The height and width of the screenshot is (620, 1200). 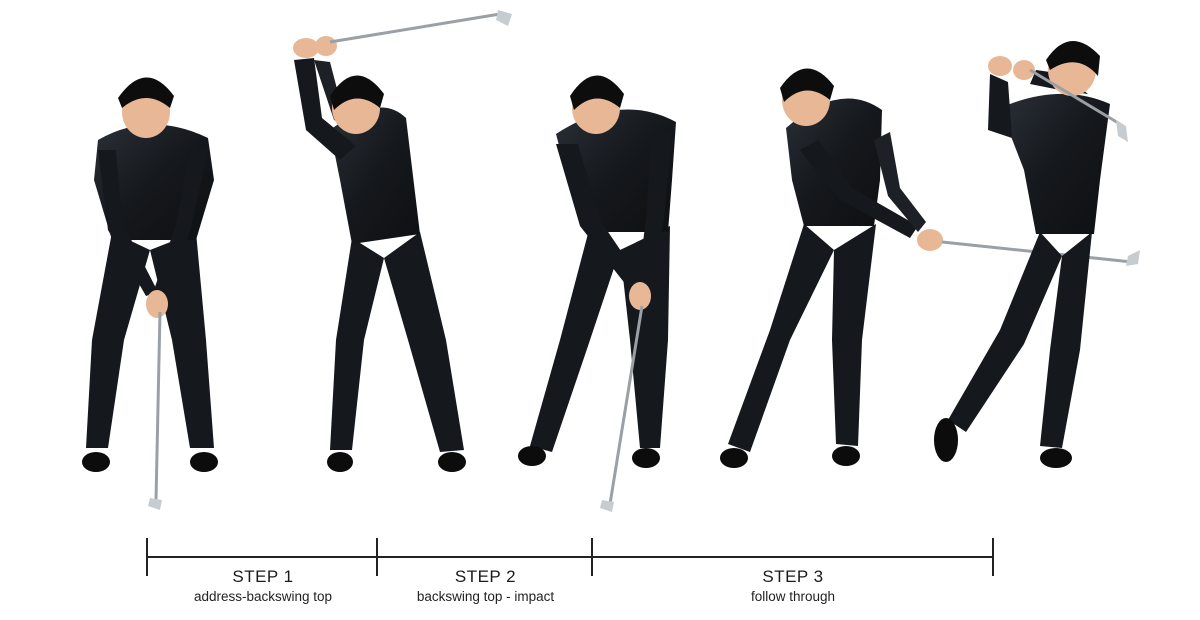 What do you see at coordinates (150, 293) in the screenshot?
I see `golfer-address-figure` at bounding box center [150, 293].